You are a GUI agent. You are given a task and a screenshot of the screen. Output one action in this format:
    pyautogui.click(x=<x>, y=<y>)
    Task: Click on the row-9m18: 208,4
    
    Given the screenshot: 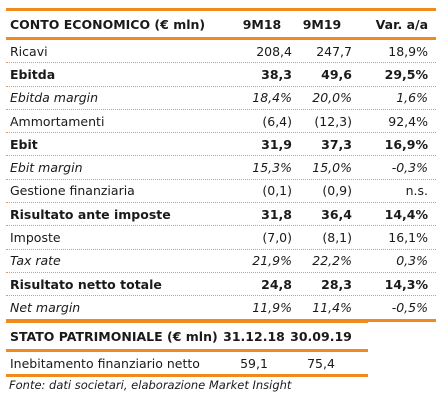 What is the action you would take?
    pyautogui.click(x=274, y=51)
    